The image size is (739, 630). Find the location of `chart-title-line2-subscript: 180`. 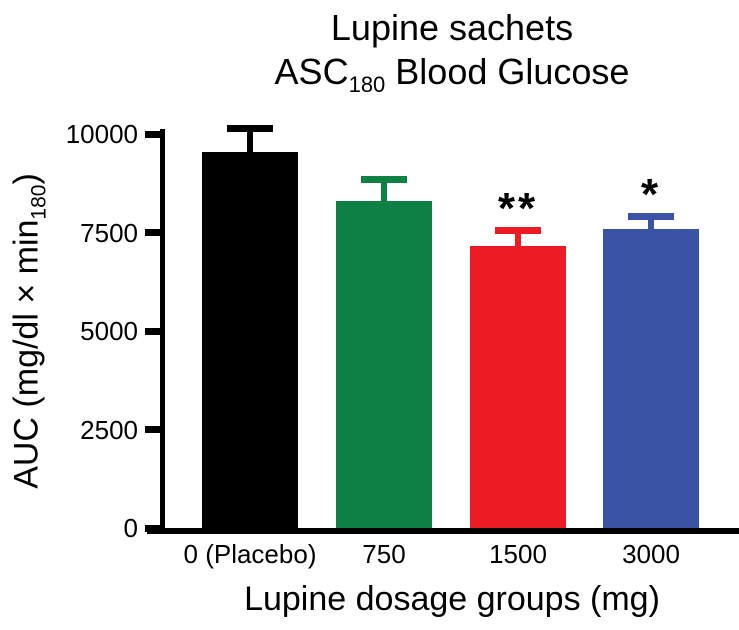

chart-title-line2-subscript: 180 is located at coordinates (367, 85).